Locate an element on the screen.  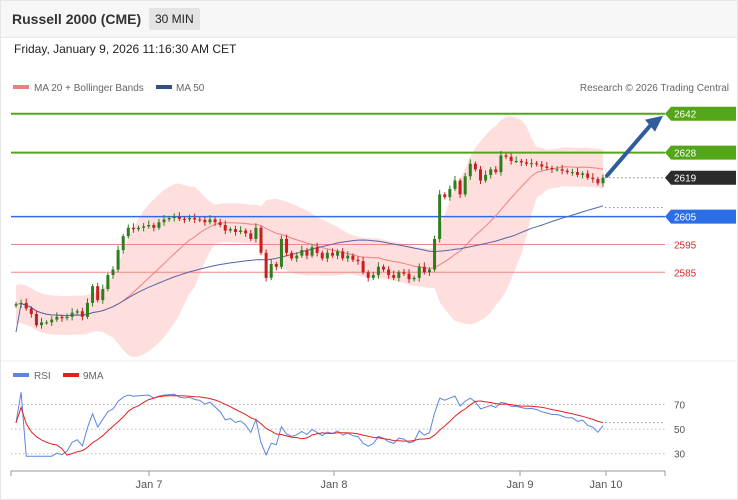
rsi-ma-legend-label: 9MA is located at coordinates (93, 376).